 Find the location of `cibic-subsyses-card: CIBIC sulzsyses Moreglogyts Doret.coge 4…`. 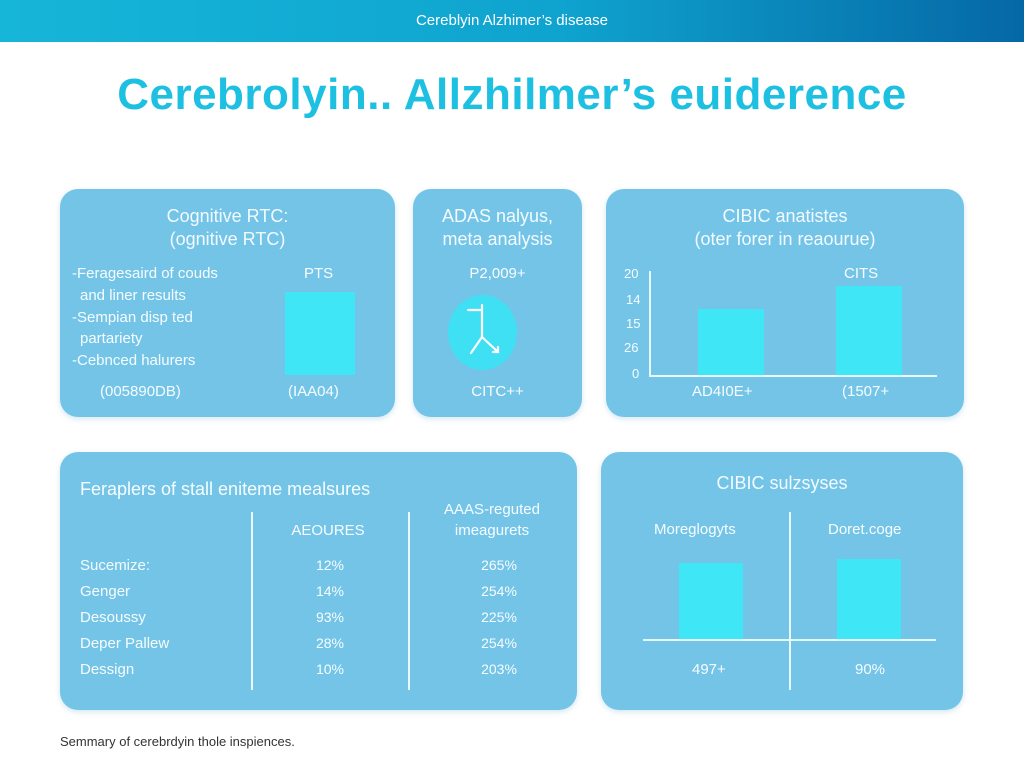

cibic-subsyses-card: CIBIC sulzsyses Moreglogyts Doret.coge 4… is located at coordinates (782, 581).